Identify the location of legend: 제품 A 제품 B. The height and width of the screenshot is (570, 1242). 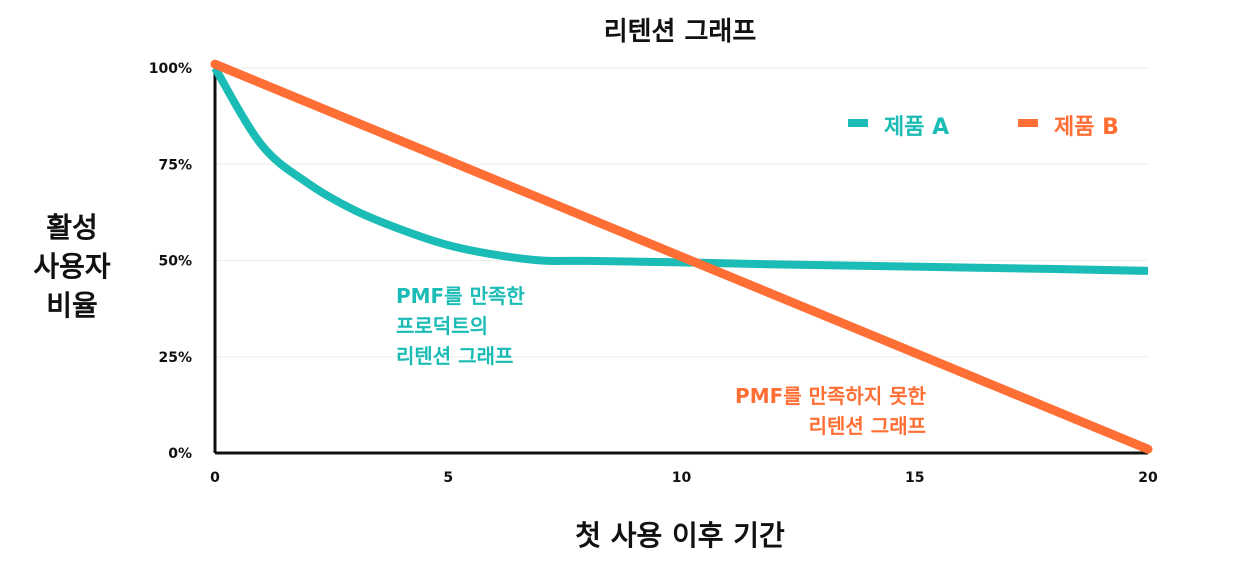
(983, 127).